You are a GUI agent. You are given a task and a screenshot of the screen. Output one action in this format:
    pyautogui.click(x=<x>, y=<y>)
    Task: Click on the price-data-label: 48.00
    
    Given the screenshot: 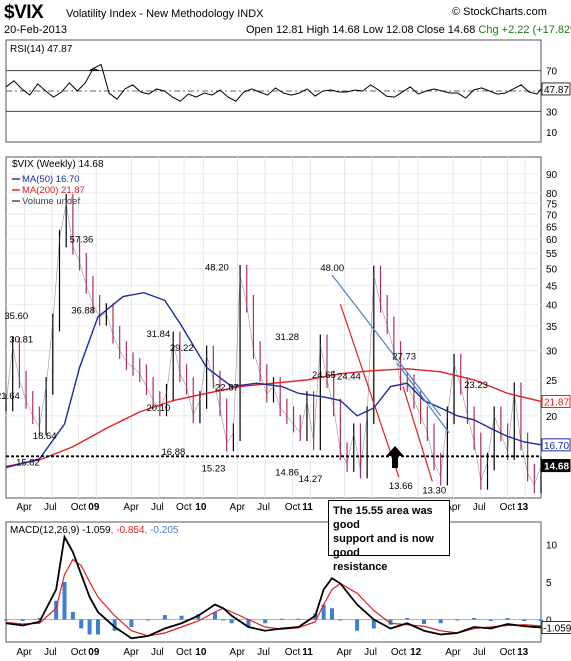 What is the action you would take?
    pyautogui.click(x=332, y=268)
    